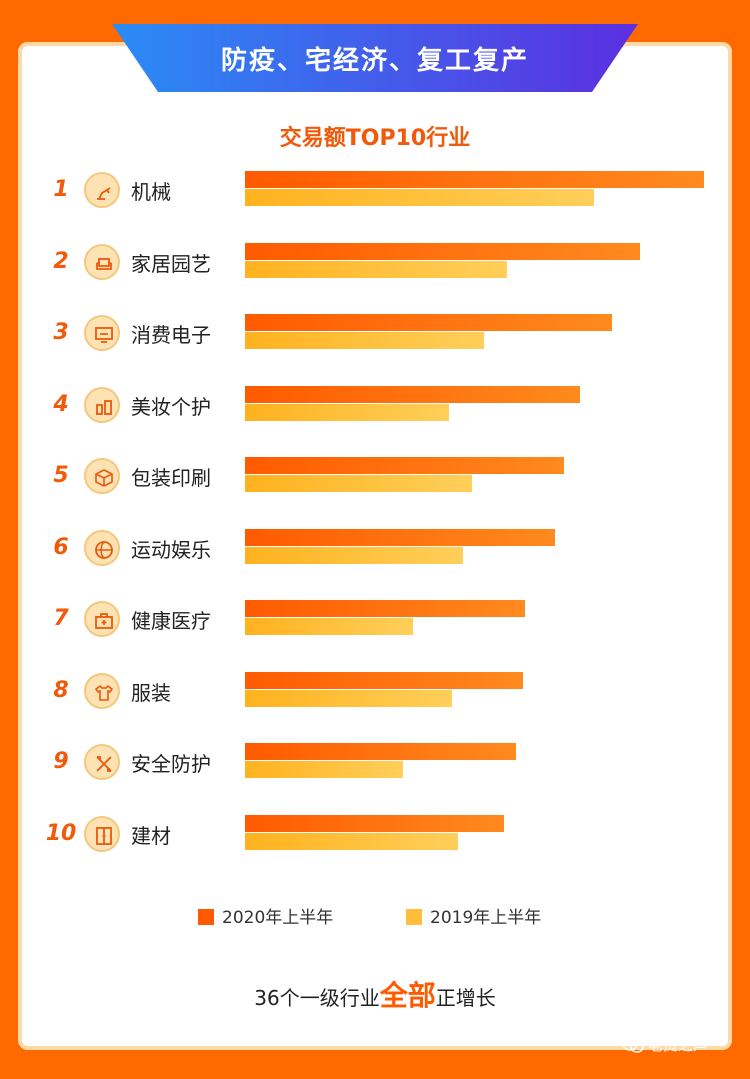 The image size is (750, 1079). What do you see at coordinates (414, 917) in the screenshot?
I see `legend-swatch-2019` at bounding box center [414, 917].